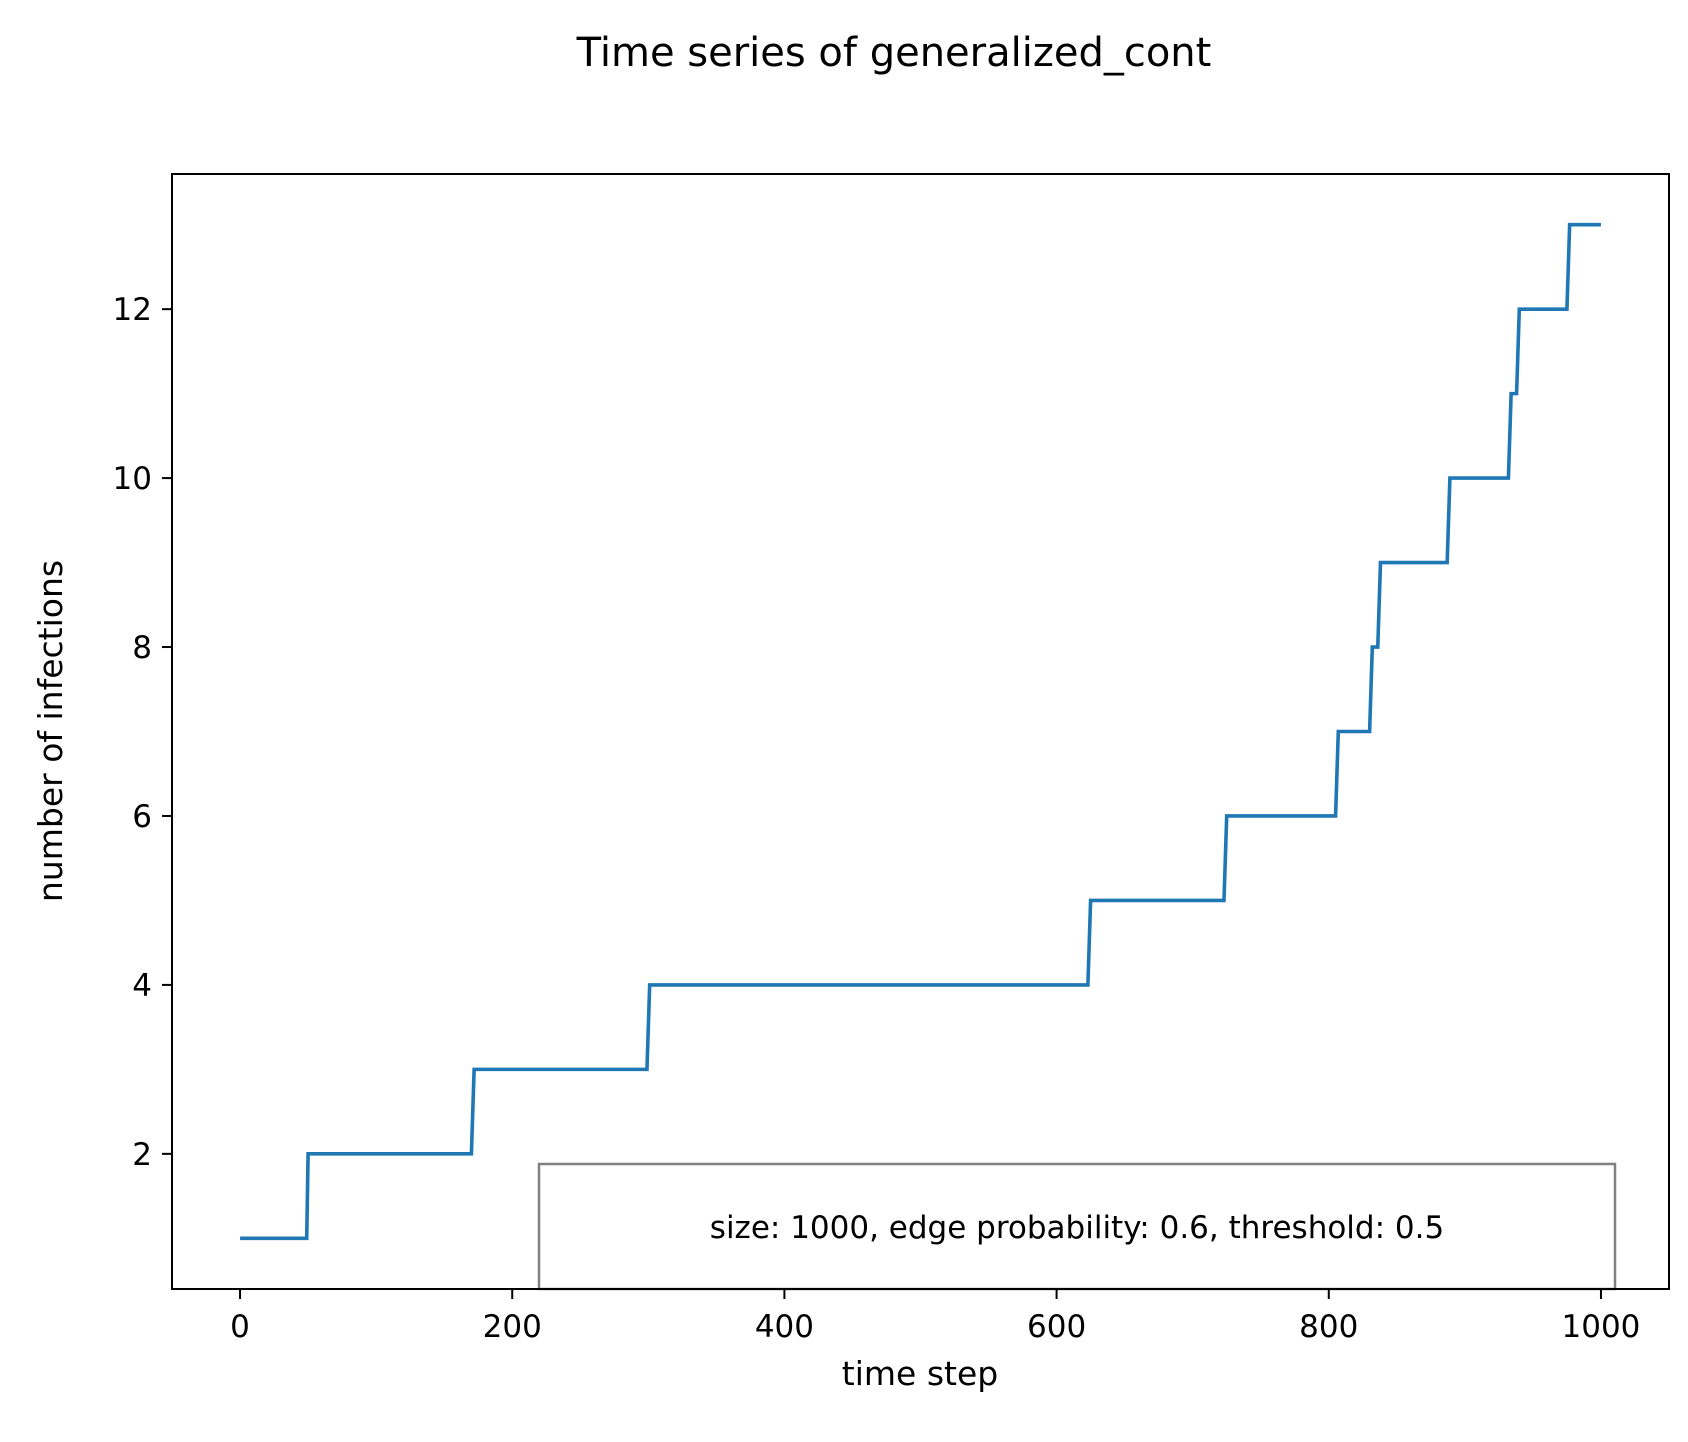  Describe the element at coordinates (132, 479) in the screenshot. I see `y-tick-label: 10` at that location.